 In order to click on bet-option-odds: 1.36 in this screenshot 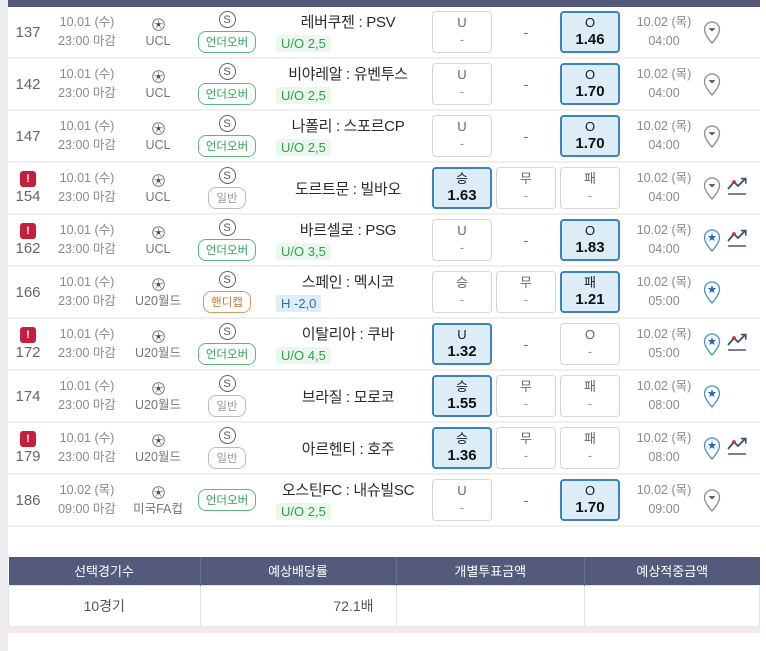, I will do `click(462, 455)`.